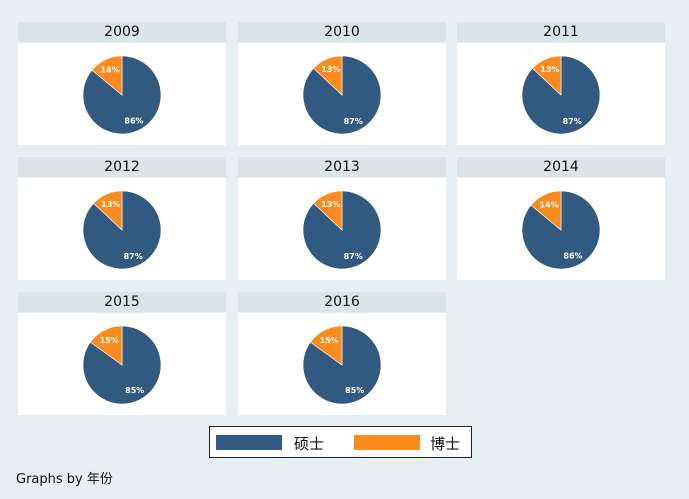  I want to click on panel-title: 2010, so click(342, 32).